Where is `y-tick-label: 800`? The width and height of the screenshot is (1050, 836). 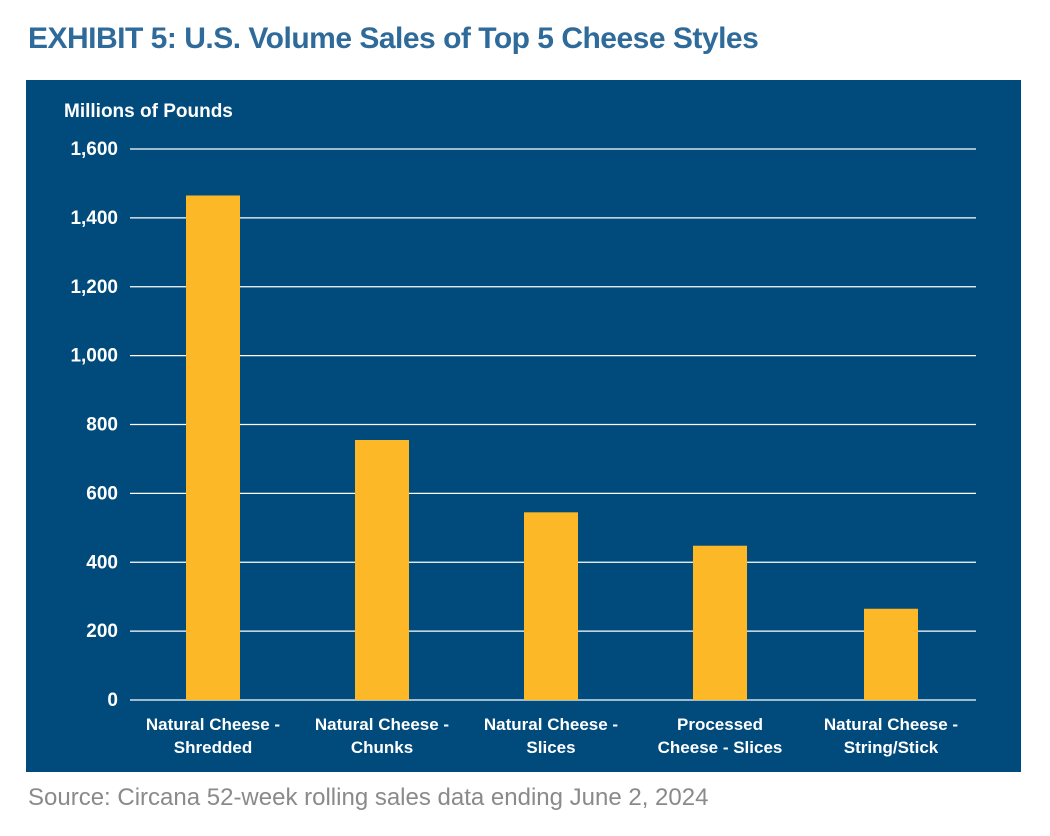
y-tick-label: 800 is located at coordinates (102, 425).